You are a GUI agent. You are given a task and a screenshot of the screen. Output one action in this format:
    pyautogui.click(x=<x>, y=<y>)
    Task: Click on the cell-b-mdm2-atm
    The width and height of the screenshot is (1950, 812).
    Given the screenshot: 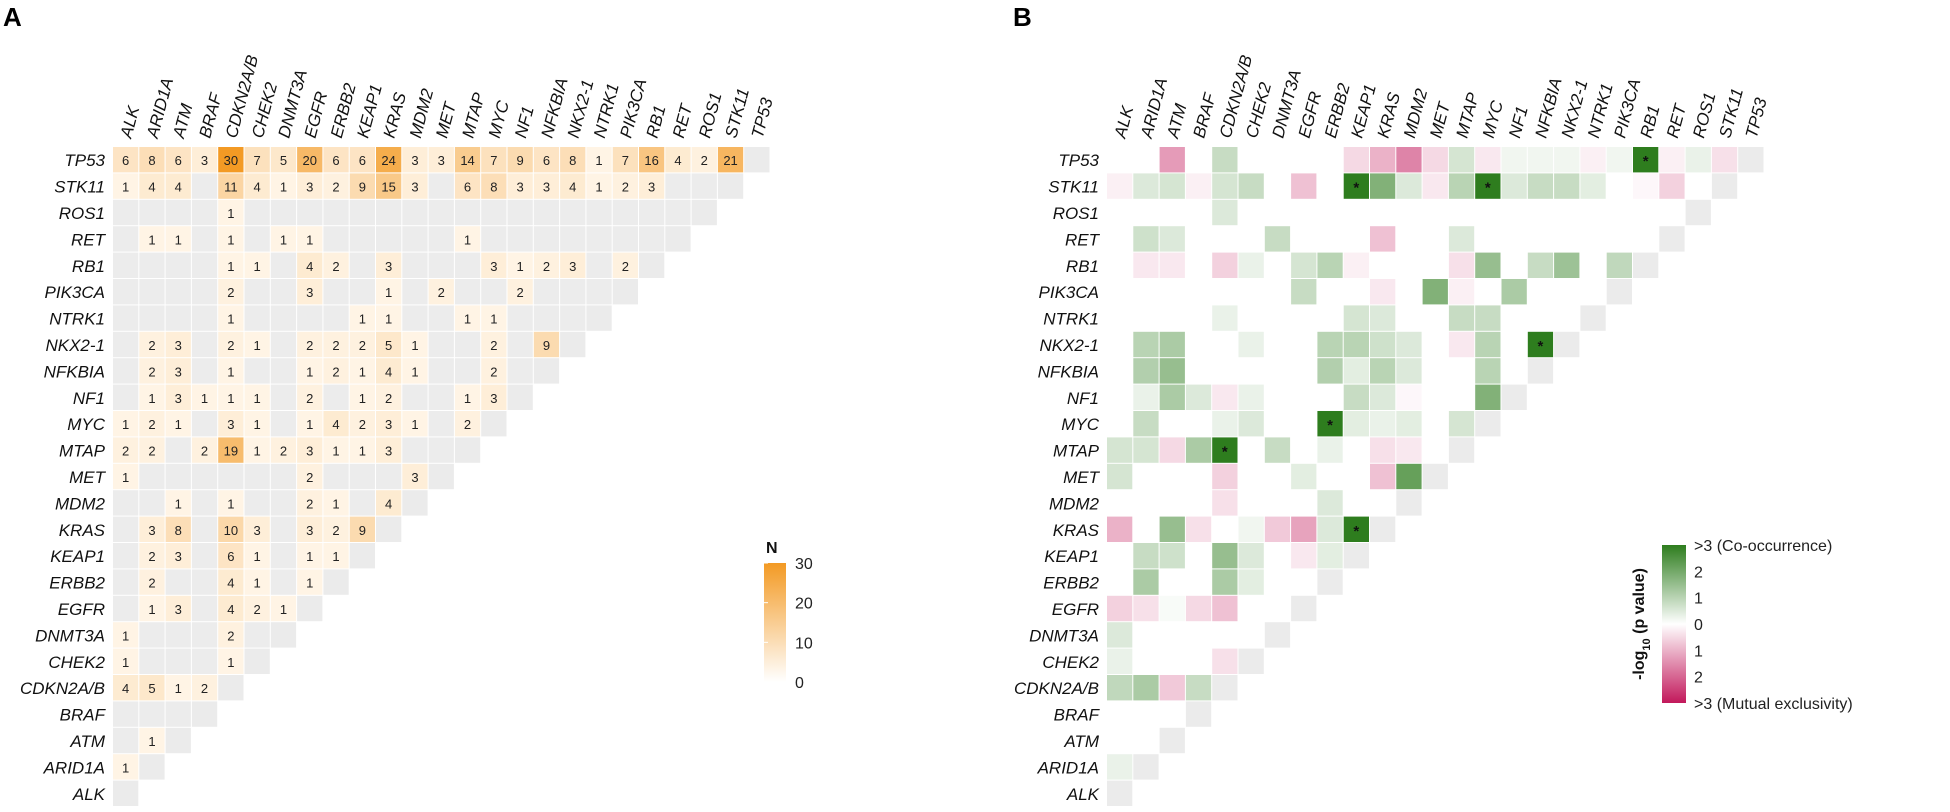 What is the action you would take?
    pyautogui.click(x=1172, y=503)
    